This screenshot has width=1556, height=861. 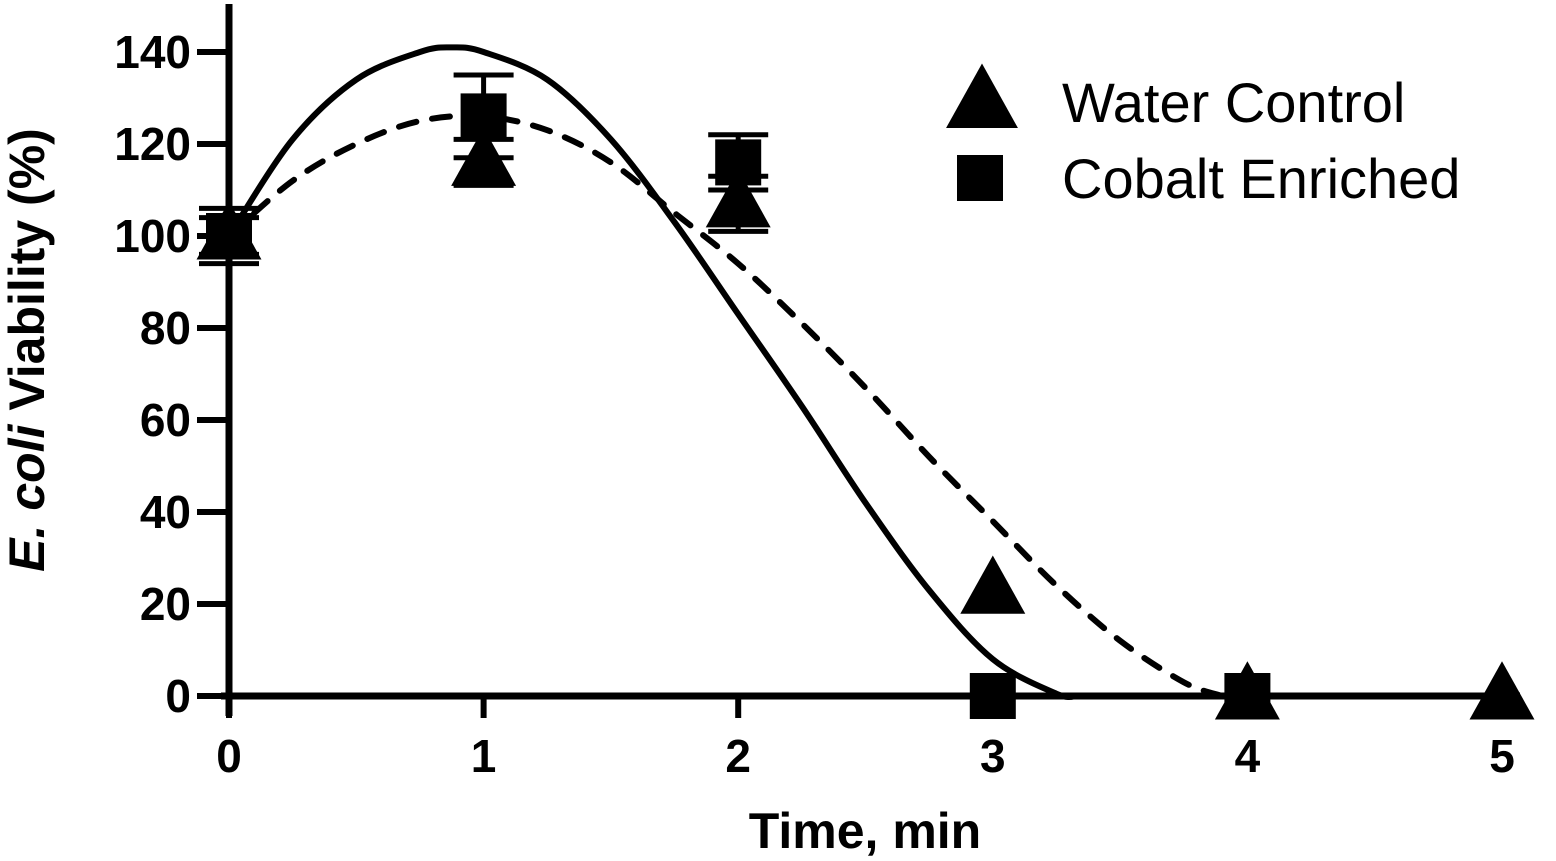 I want to click on y-tick-label-140: 140, so click(x=152, y=52).